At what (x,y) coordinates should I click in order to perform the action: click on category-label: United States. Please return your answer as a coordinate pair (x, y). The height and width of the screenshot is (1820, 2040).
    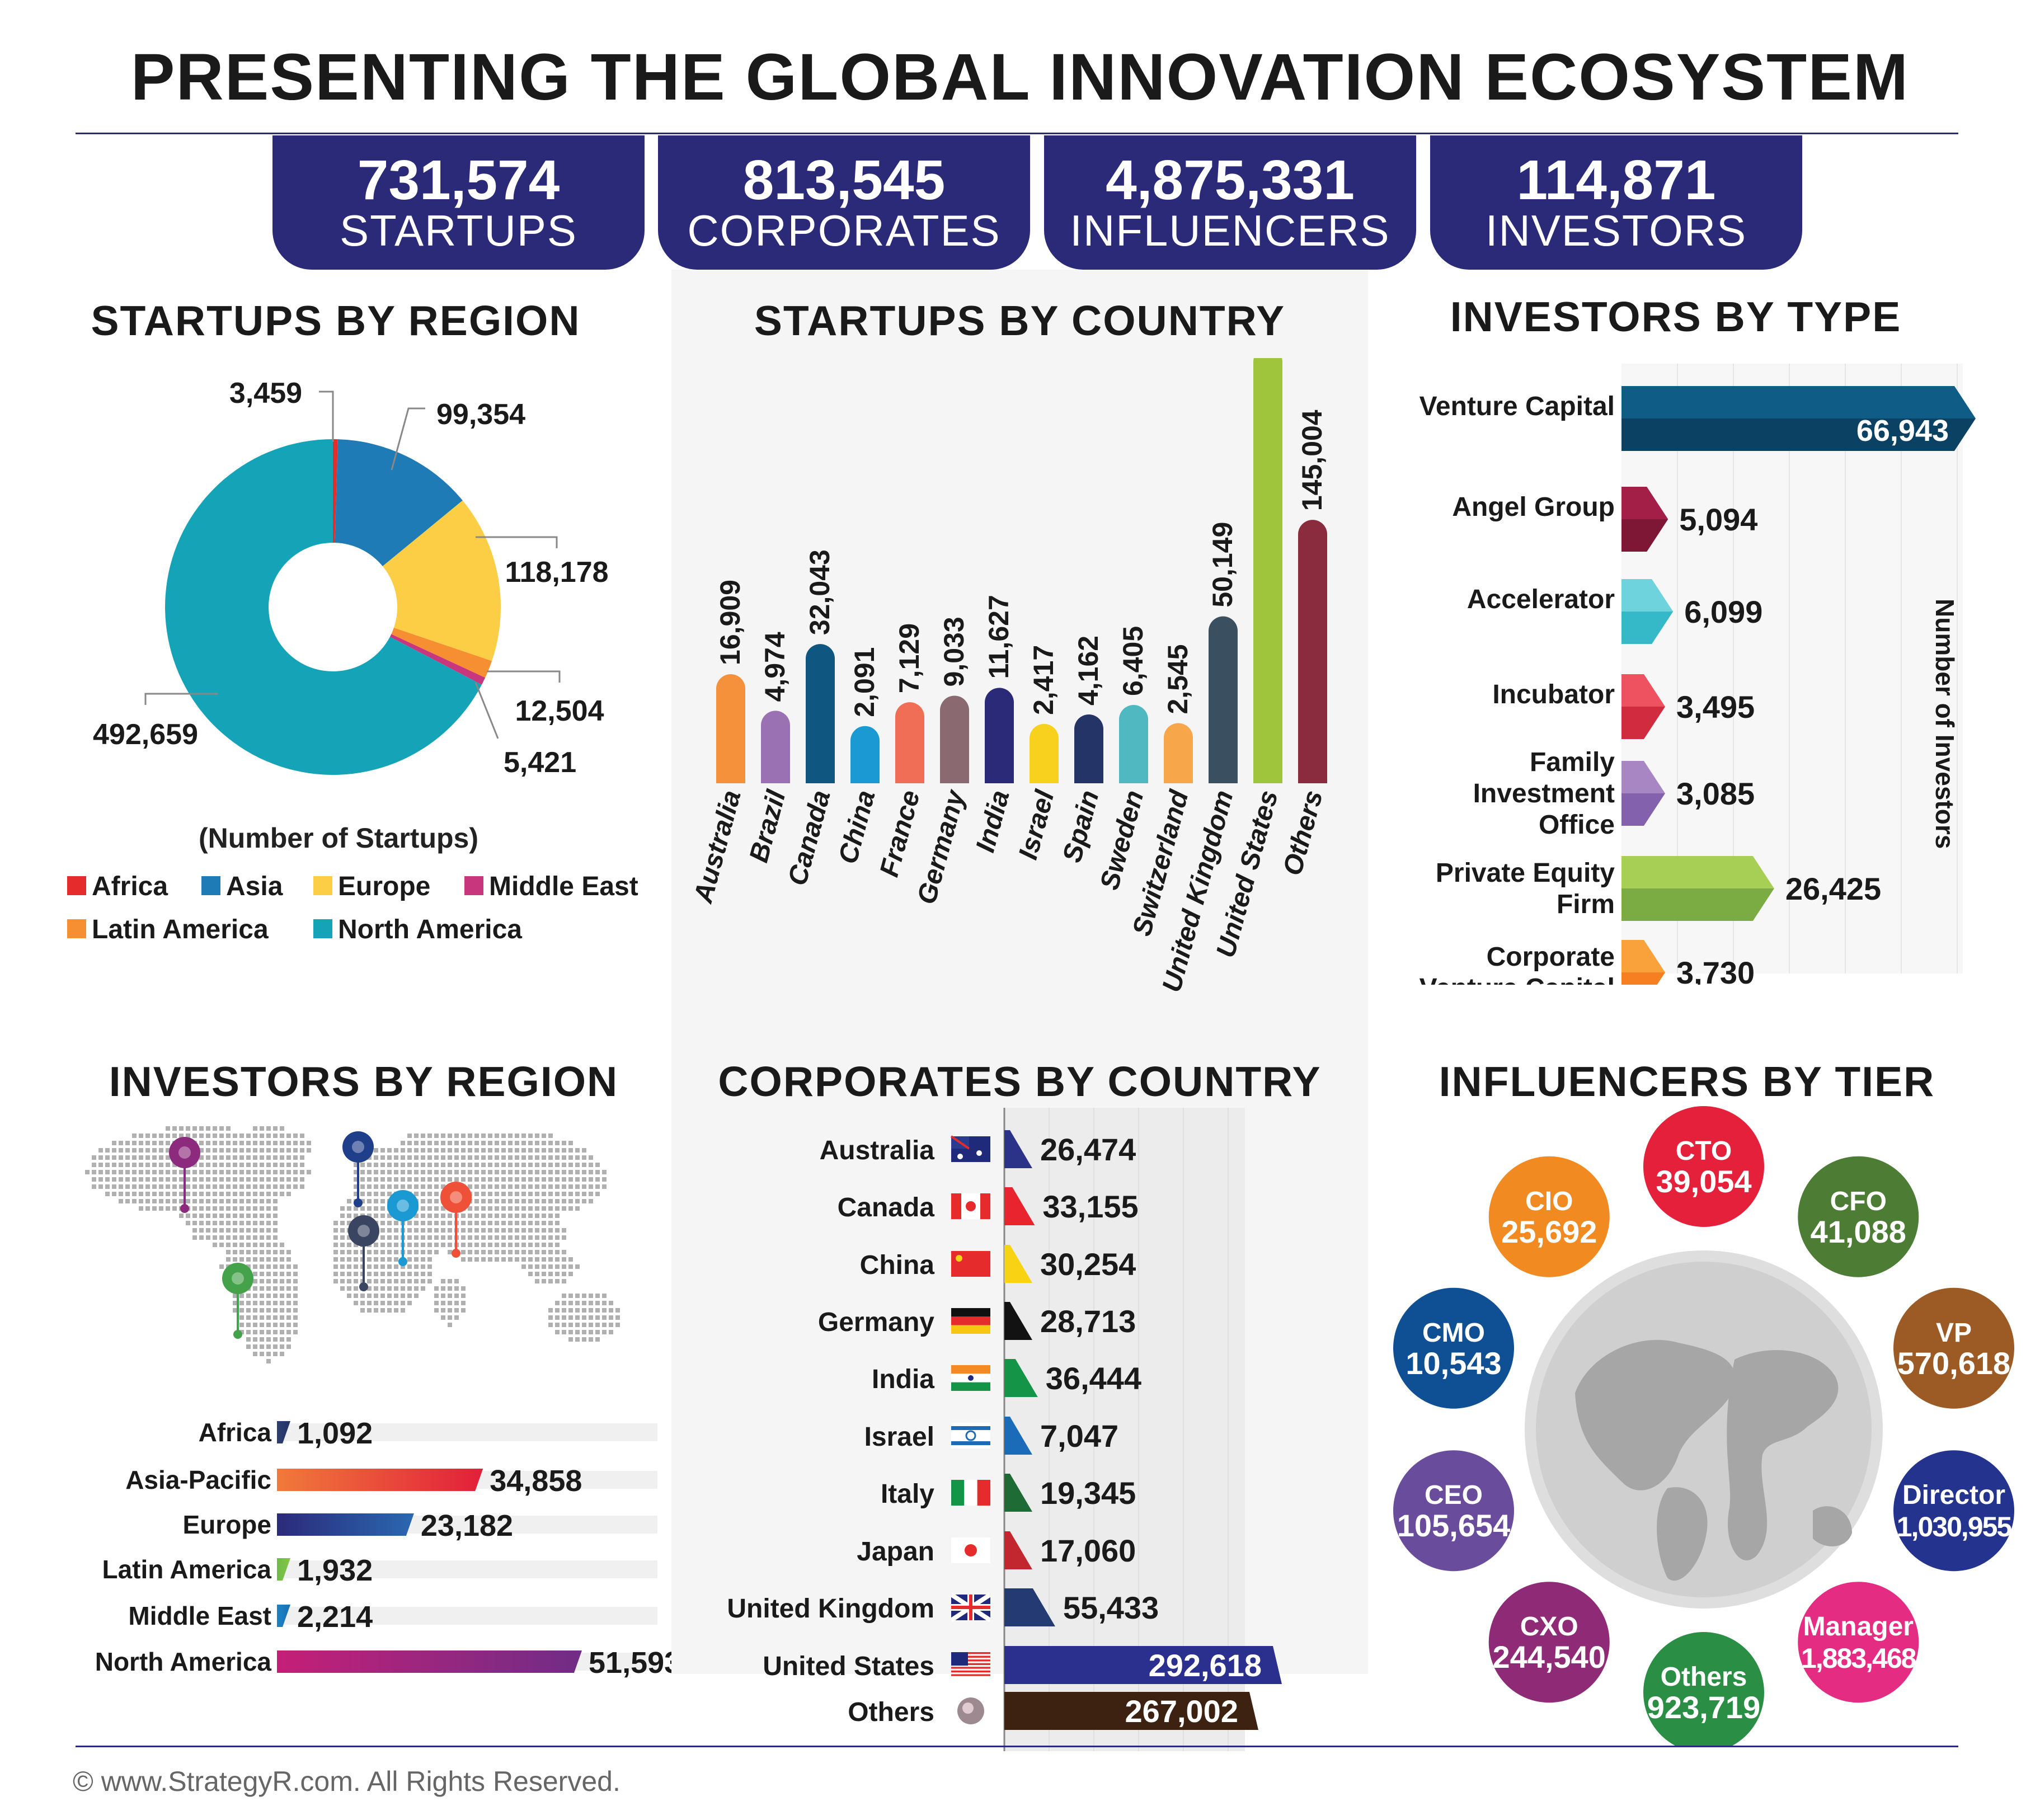
    Looking at the image, I should click on (848, 1666).